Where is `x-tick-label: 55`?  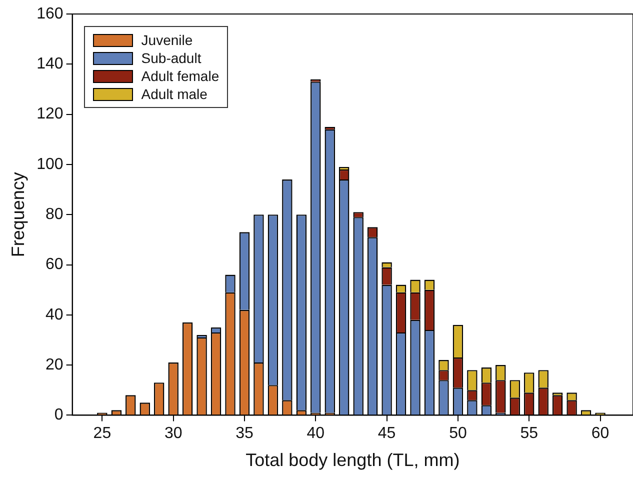
x-tick-label: 55 is located at coordinates (529, 433).